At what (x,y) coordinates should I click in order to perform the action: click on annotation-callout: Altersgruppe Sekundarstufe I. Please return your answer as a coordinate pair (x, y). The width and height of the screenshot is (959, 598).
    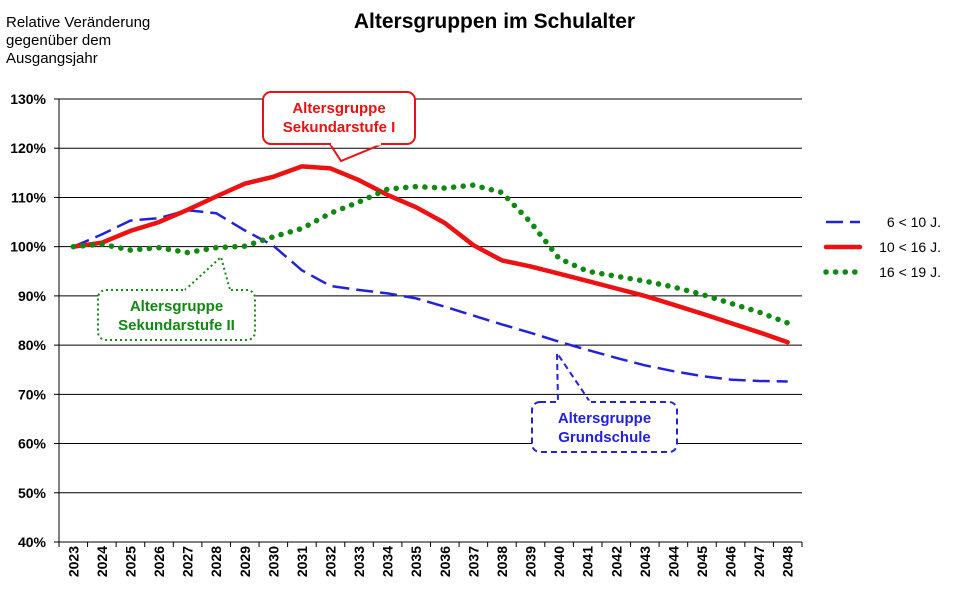
    Looking at the image, I should click on (339, 127).